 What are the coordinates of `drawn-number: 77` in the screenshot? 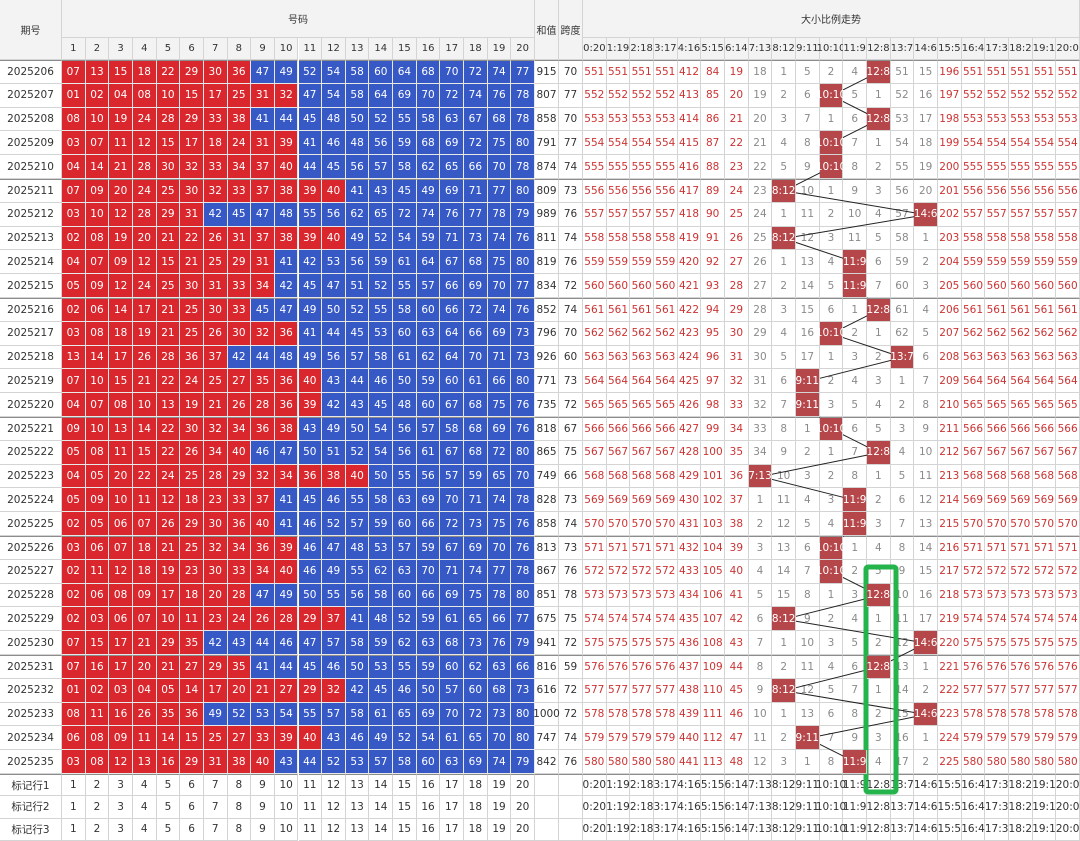 It's located at (523, 619).